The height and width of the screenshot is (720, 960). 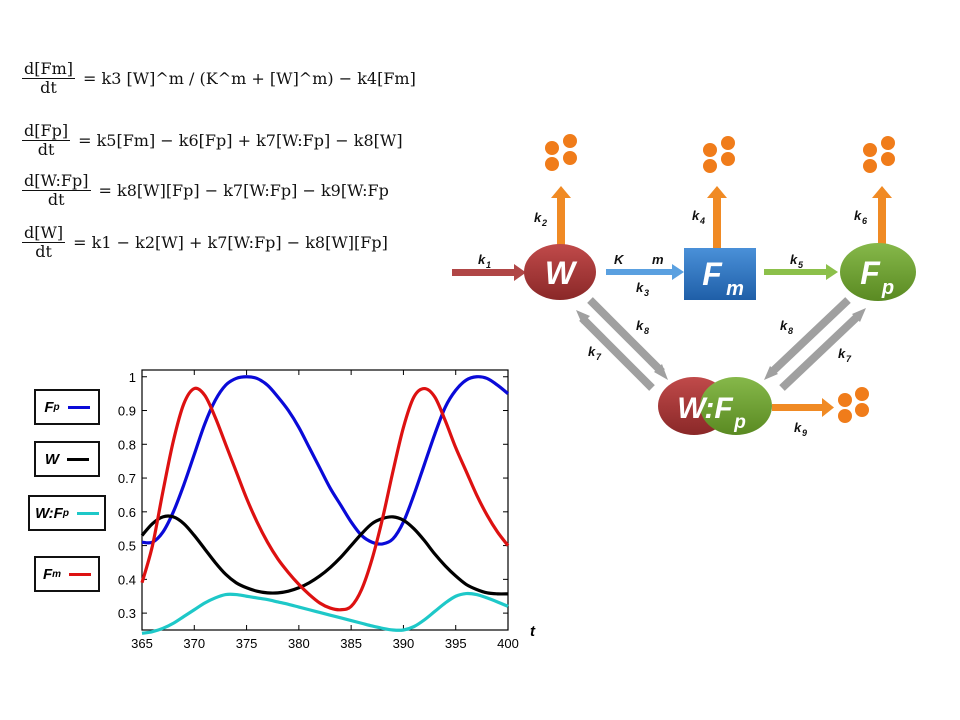 I want to click on y-tick-label: 0.4, so click(x=127, y=579).